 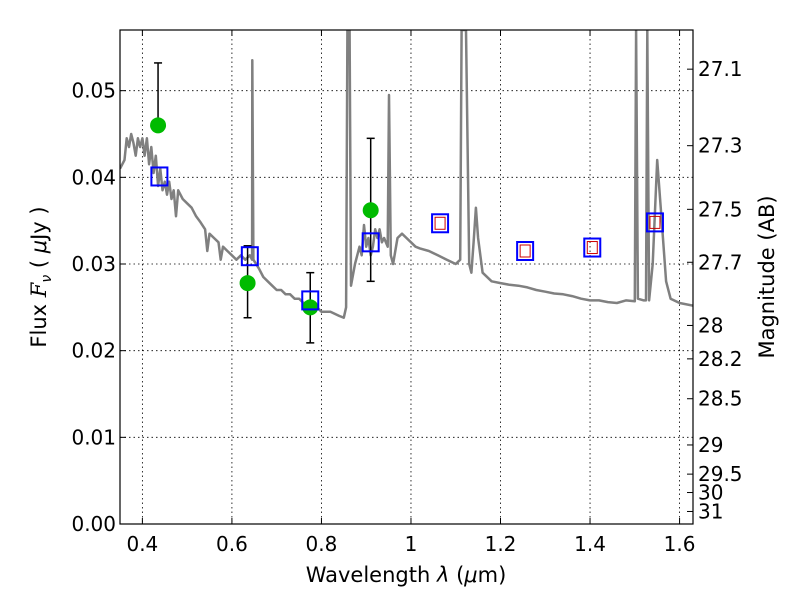 I want to click on y2-tick-label: 29, so click(x=710, y=445).